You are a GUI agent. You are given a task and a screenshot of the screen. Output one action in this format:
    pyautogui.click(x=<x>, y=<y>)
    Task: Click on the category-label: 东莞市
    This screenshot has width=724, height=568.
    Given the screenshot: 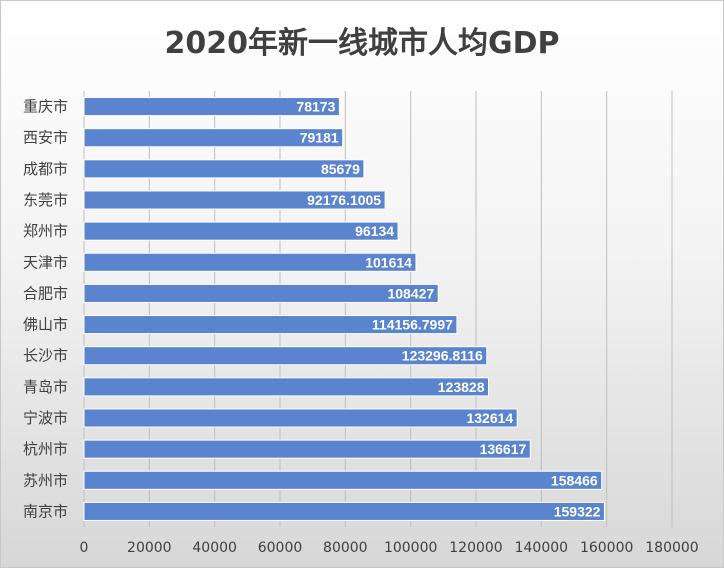 What is the action you would take?
    pyautogui.click(x=45, y=200)
    